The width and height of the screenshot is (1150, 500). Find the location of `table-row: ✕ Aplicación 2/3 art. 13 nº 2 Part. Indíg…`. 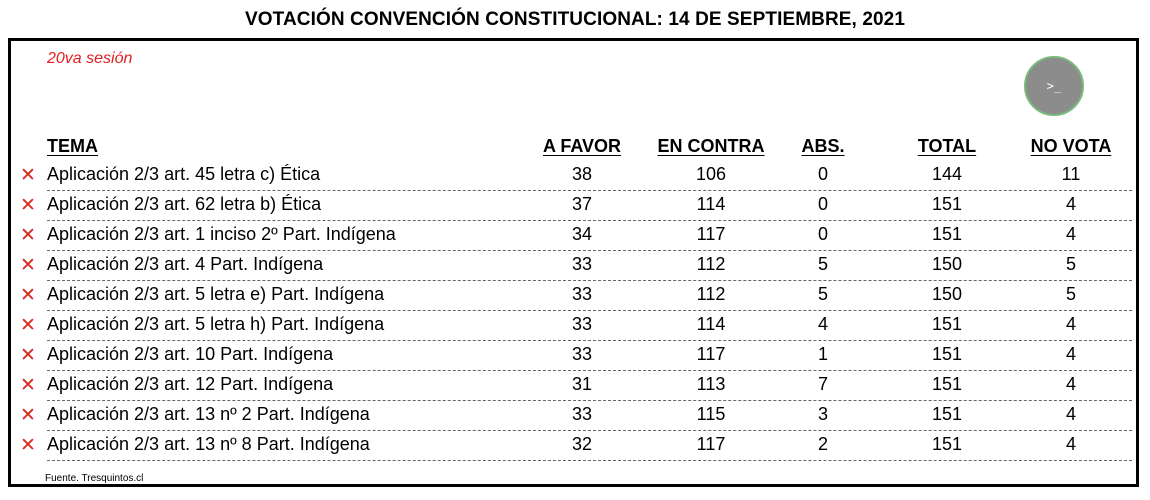

table-row: ✕ Aplicación 2/3 art. 13 nº 2 Part. Indíg… is located at coordinates (573, 416).